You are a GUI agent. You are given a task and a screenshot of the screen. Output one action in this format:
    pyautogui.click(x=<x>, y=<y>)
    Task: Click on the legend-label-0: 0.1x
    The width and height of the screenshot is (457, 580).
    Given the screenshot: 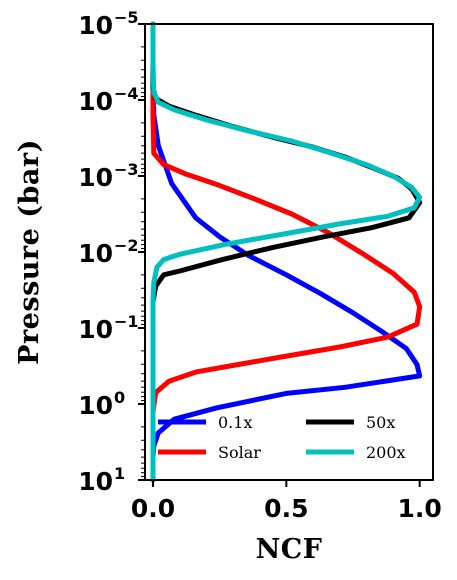 What is the action you would take?
    pyautogui.click(x=235, y=422)
    